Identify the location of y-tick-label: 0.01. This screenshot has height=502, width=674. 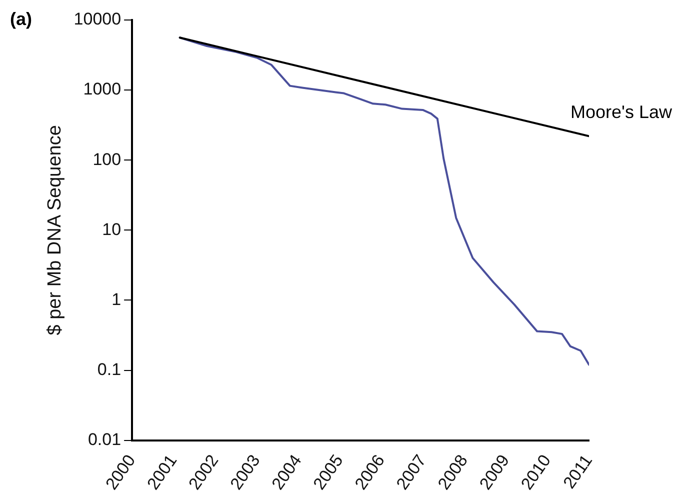
(105, 440).